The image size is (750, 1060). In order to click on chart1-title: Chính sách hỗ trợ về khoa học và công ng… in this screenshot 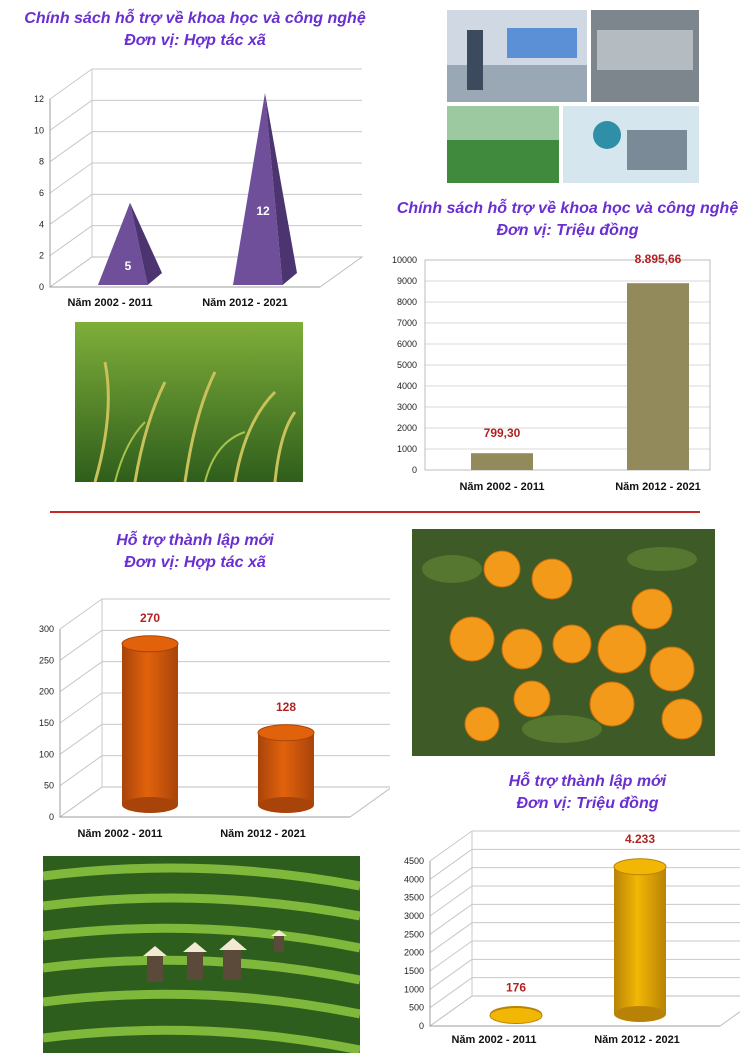, I will do `click(195, 30)`.